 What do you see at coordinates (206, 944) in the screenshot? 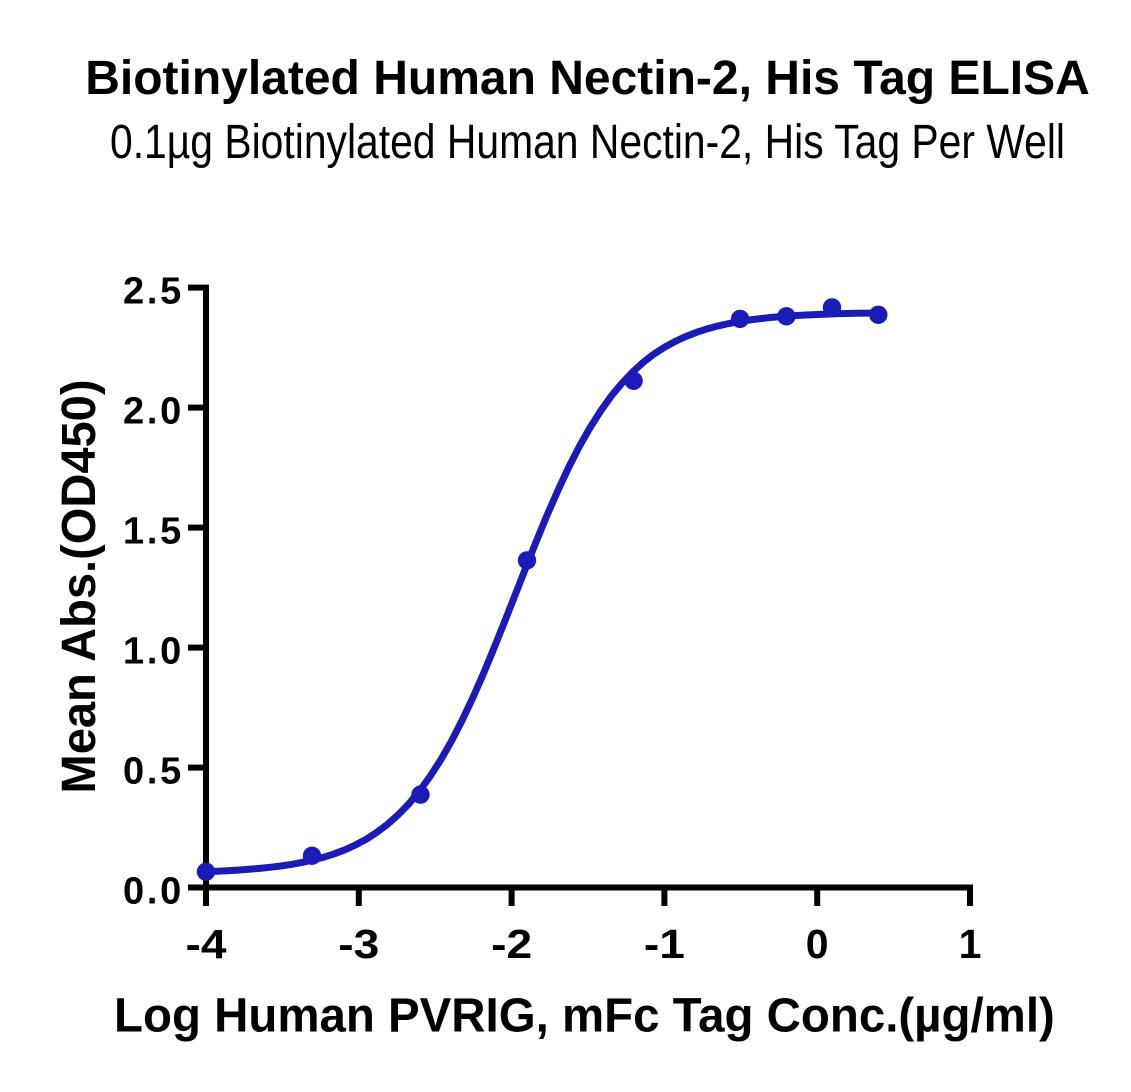
I see `svg-text: -4` at bounding box center [206, 944].